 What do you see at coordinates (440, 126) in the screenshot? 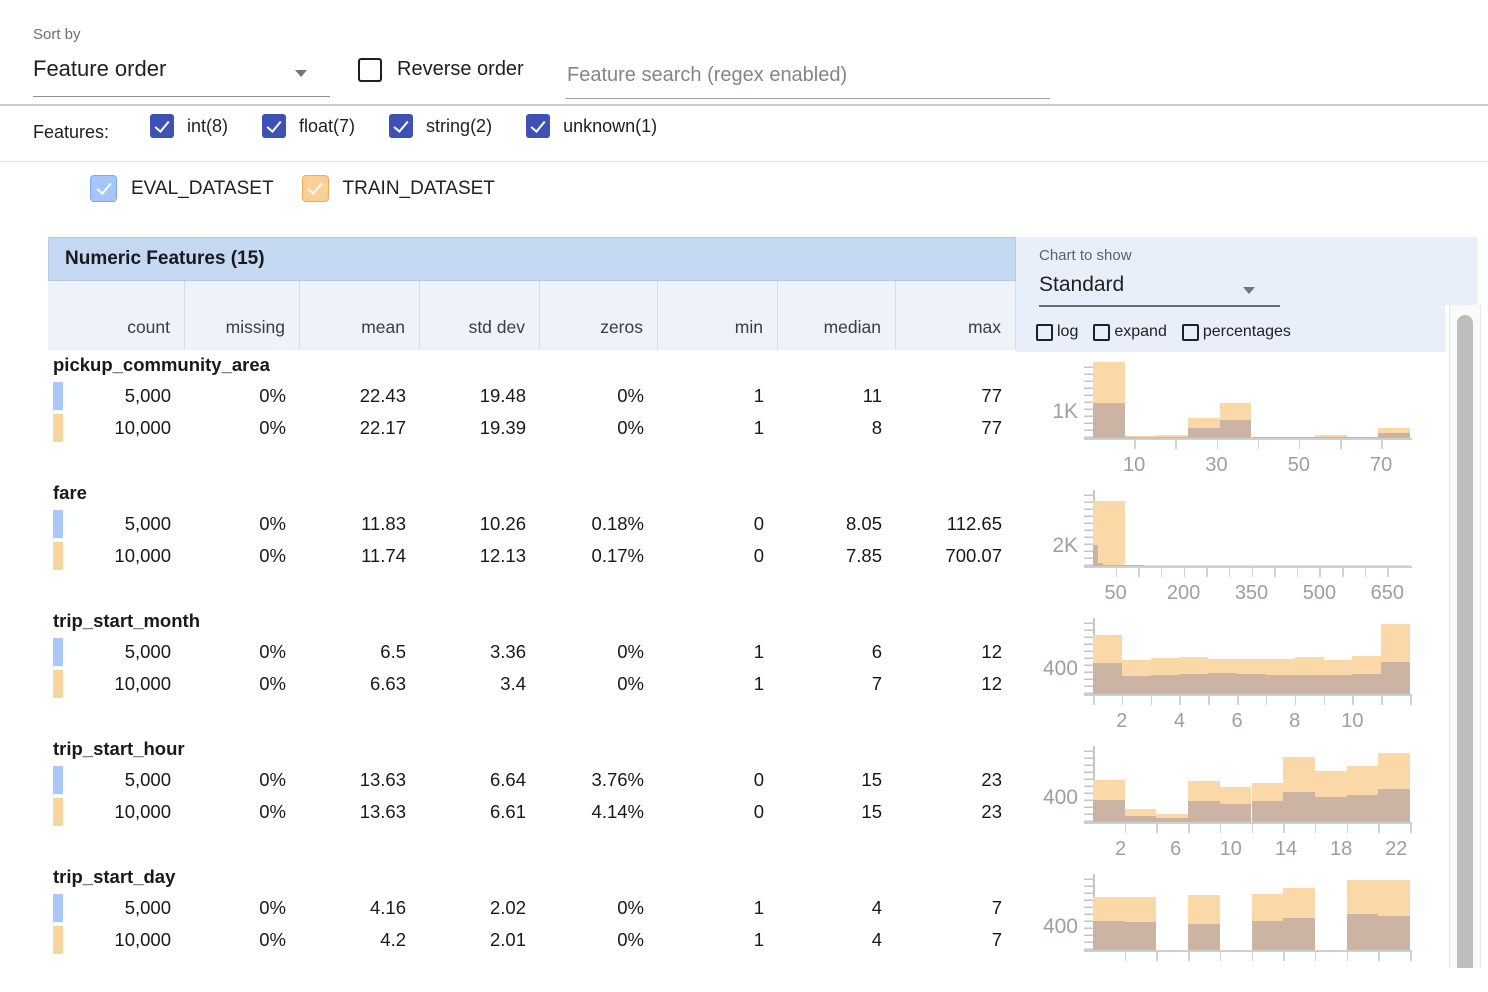
I see `feature-type-filter-string2: string(2)` at bounding box center [440, 126].